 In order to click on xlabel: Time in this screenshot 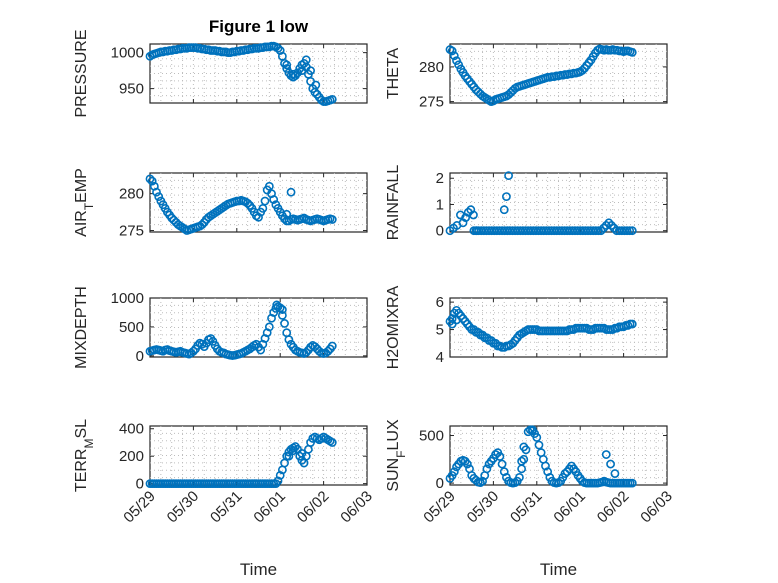, I will do `click(558, 569)`.